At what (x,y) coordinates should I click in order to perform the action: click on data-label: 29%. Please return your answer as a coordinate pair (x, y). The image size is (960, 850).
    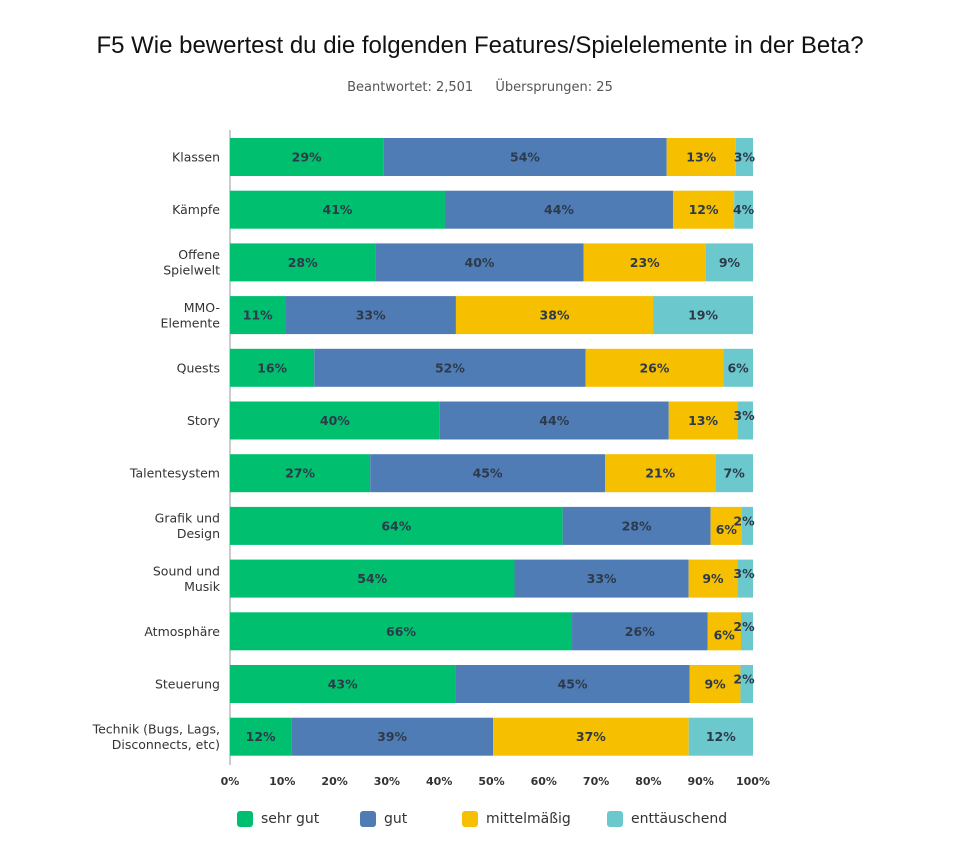
    Looking at the image, I should click on (307, 157).